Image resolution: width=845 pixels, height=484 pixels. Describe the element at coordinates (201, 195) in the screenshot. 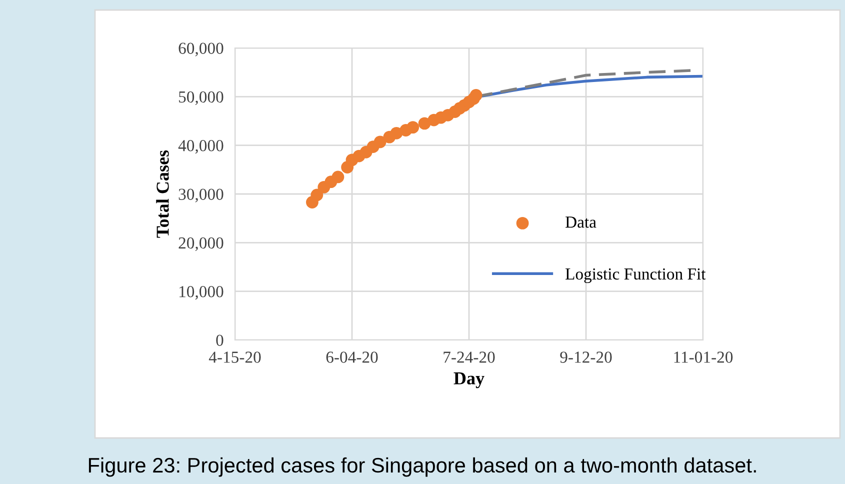

I see `y-tick-label: 30,000` at that location.